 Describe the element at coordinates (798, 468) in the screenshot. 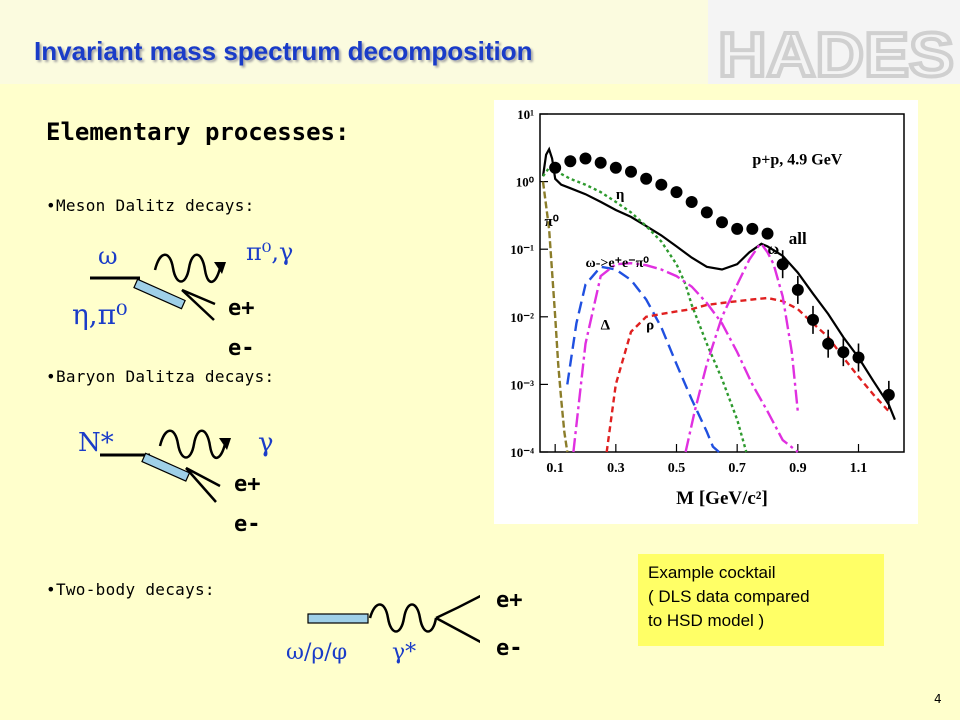

I see `x-tick-label: 0.9` at that location.